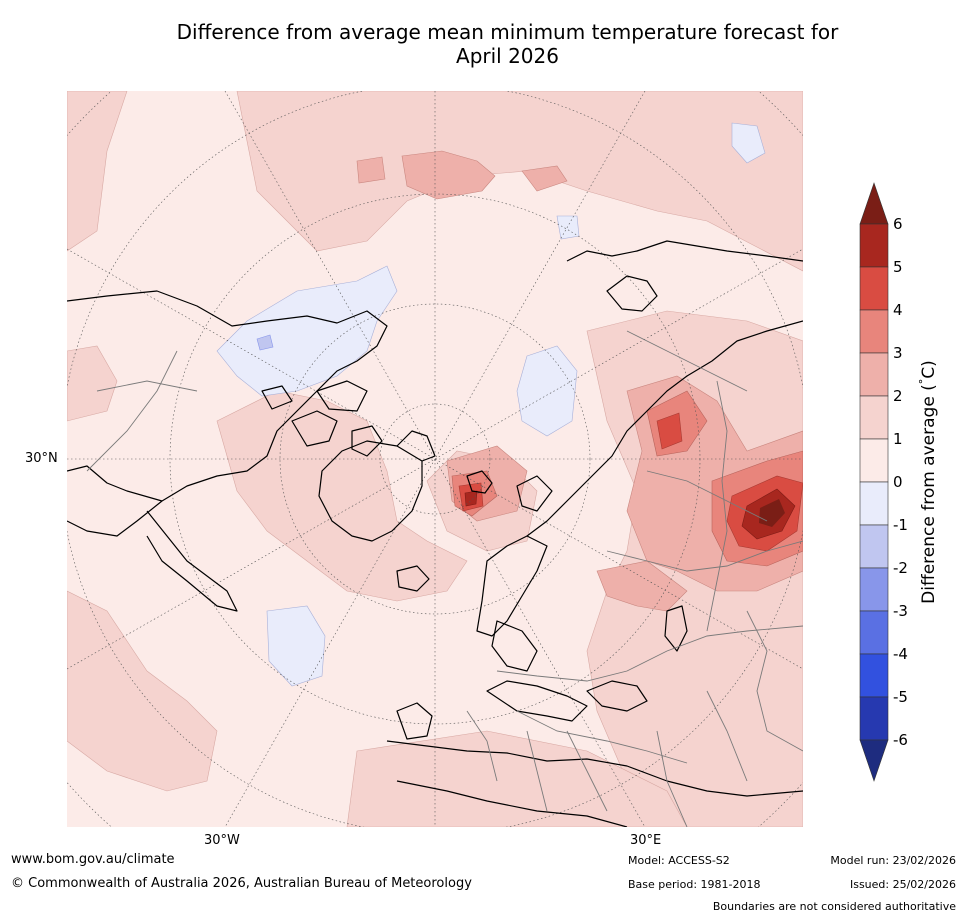 The height and width of the screenshot is (919, 965). I want to click on colorbar-swatch-m5-to-m4, so click(874, 675).